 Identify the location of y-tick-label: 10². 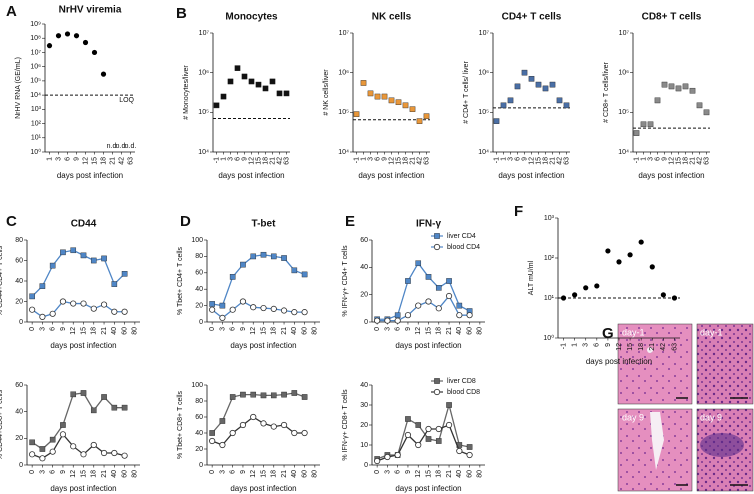
(549, 258).